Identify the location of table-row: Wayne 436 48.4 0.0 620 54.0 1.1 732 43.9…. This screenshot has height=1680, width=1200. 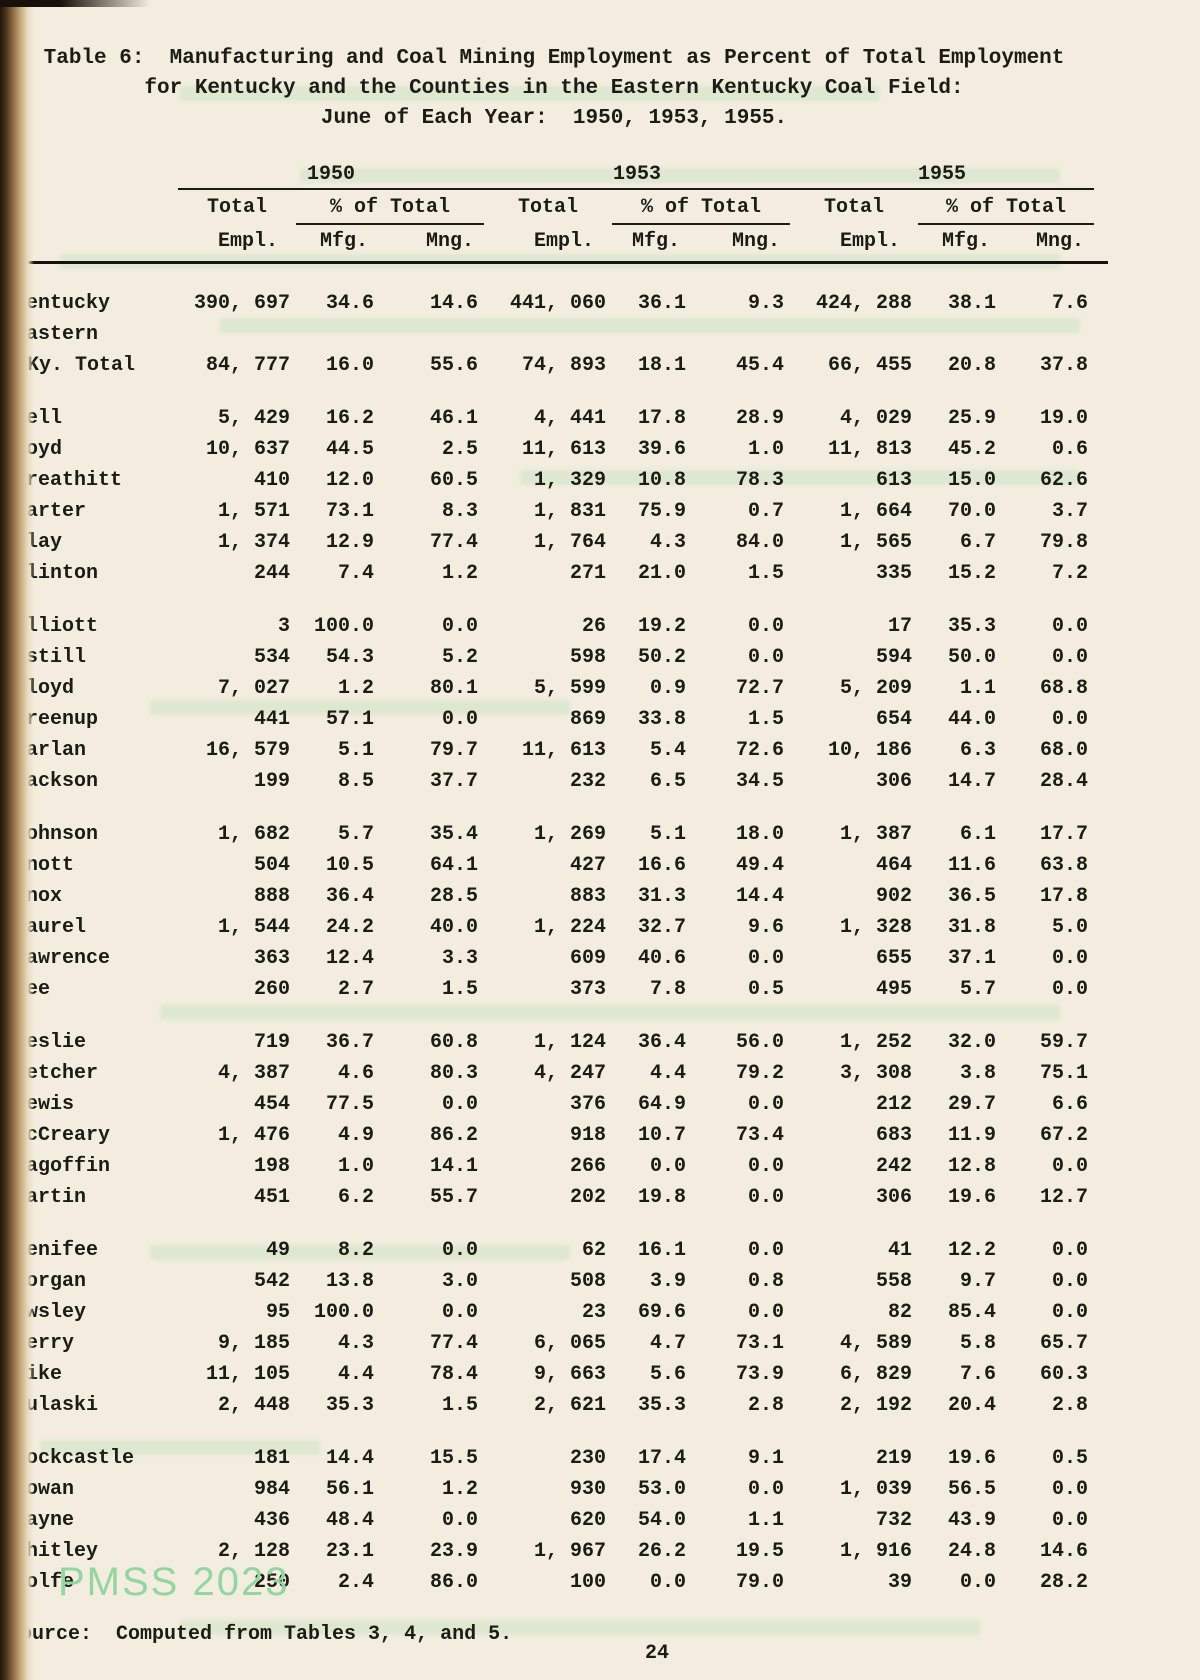
(554, 1520).